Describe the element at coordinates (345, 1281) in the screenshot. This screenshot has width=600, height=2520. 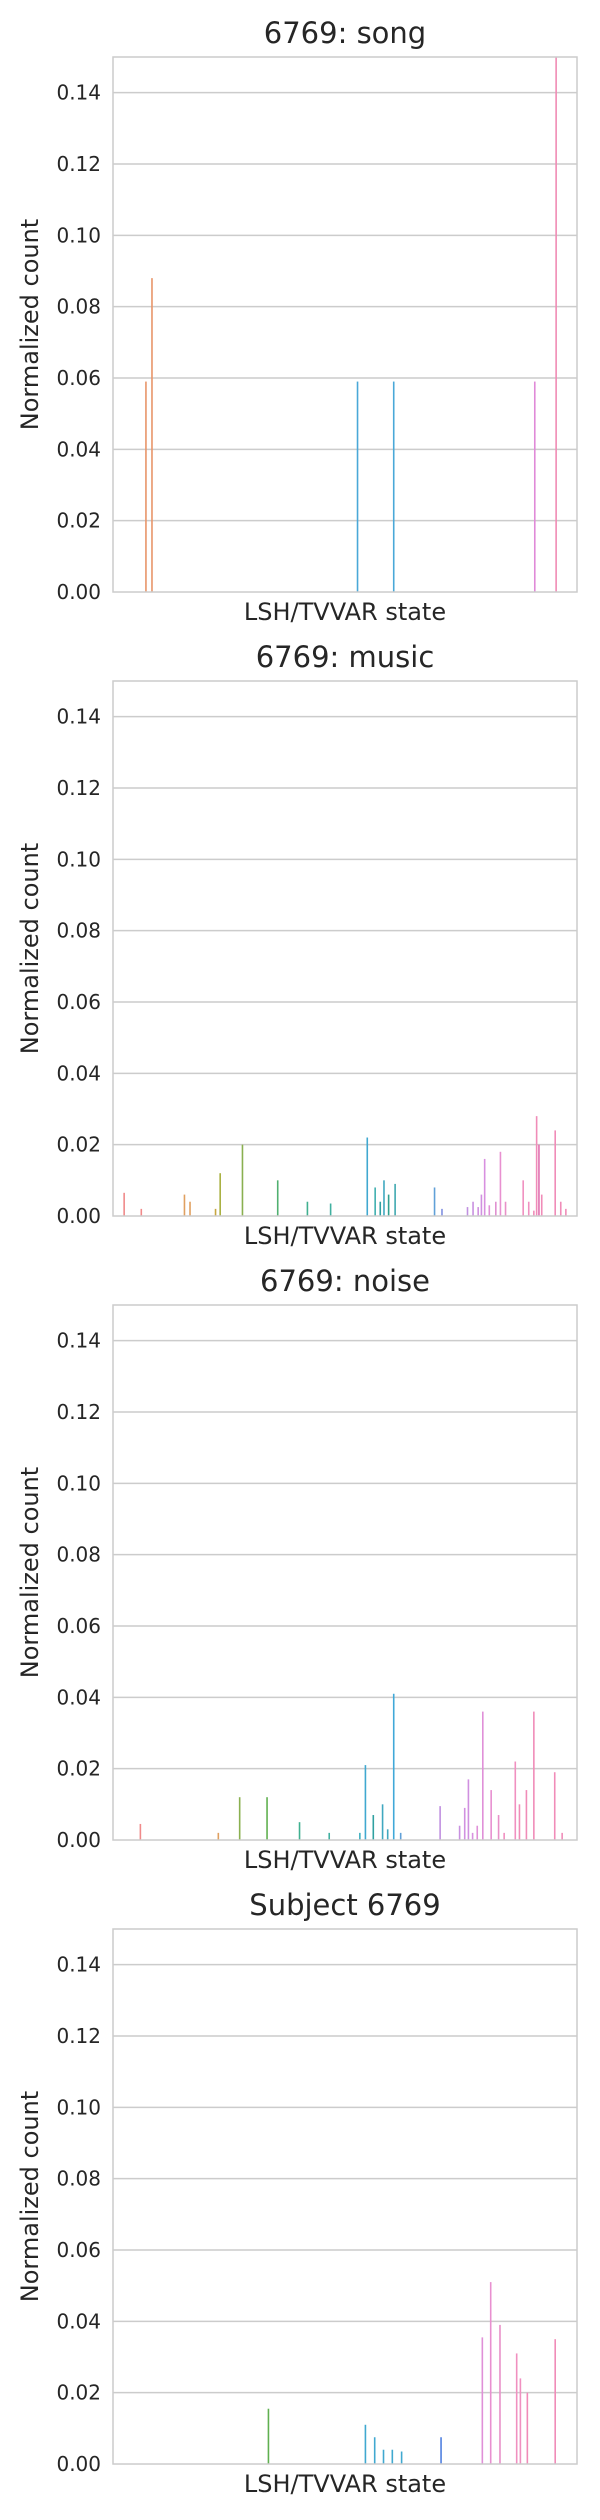
I see `chart-title: 6769: noise` at that location.